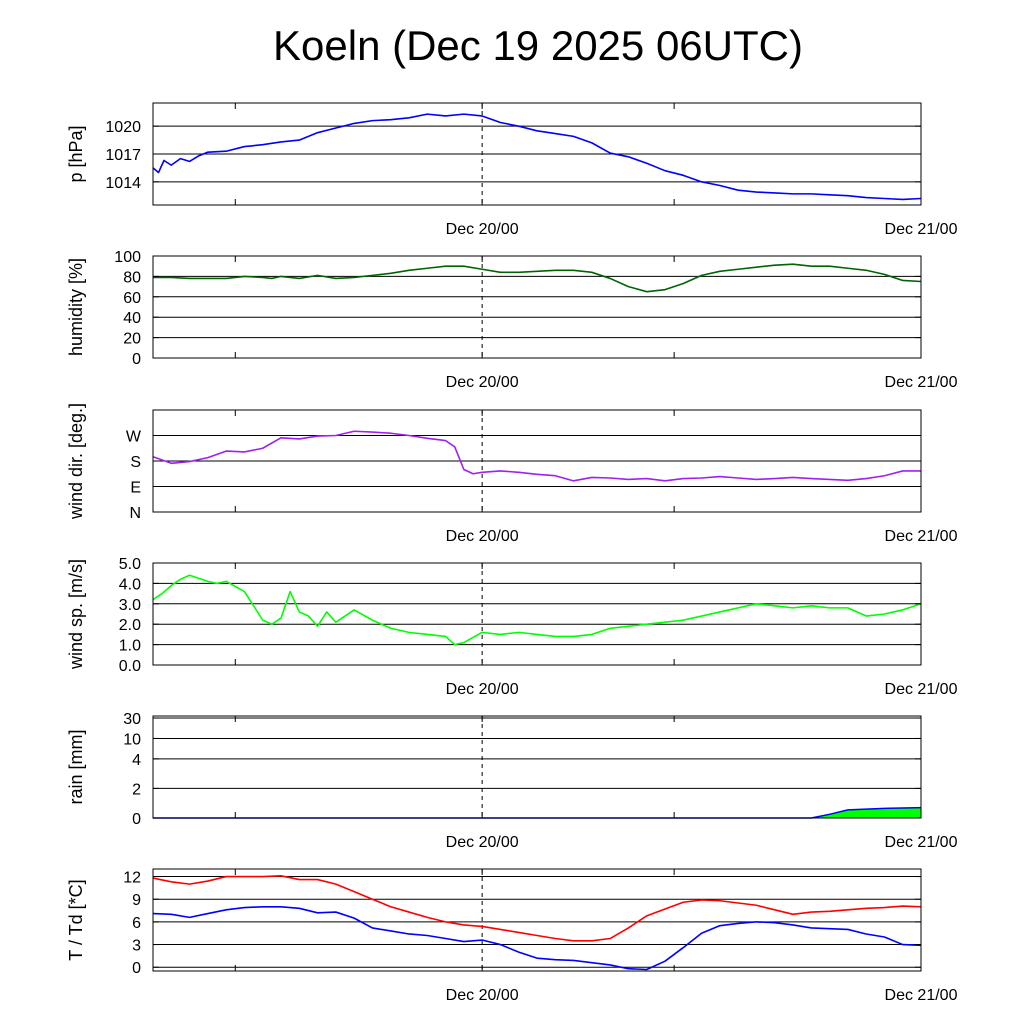 This screenshot has height=1024, width=1024. What do you see at coordinates (123, 127) in the screenshot?
I see `y-tick-label: 1020` at bounding box center [123, 127].